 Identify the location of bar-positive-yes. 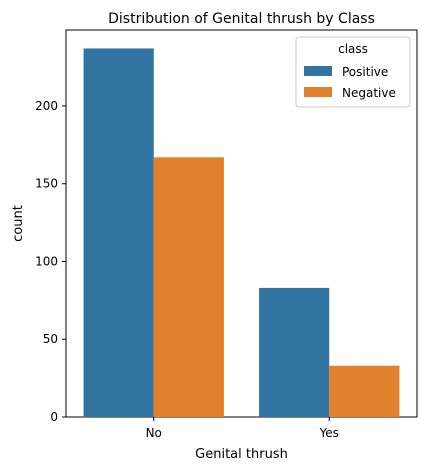
(294, 352).